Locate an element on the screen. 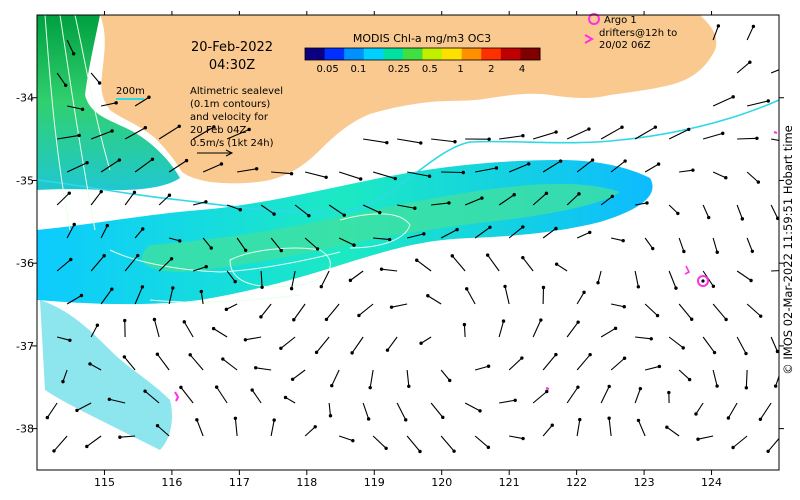 This screenshot has height=500, width=800. colorbar-swatches is located at coordinates (423, 54).